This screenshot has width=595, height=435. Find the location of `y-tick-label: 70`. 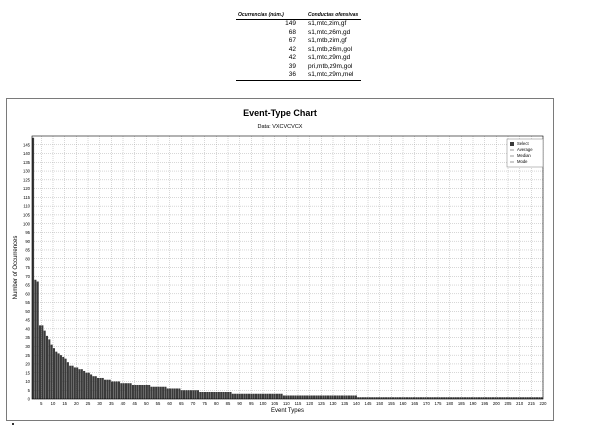

y-tick-label: 70 is located at coordinates (27, 276).